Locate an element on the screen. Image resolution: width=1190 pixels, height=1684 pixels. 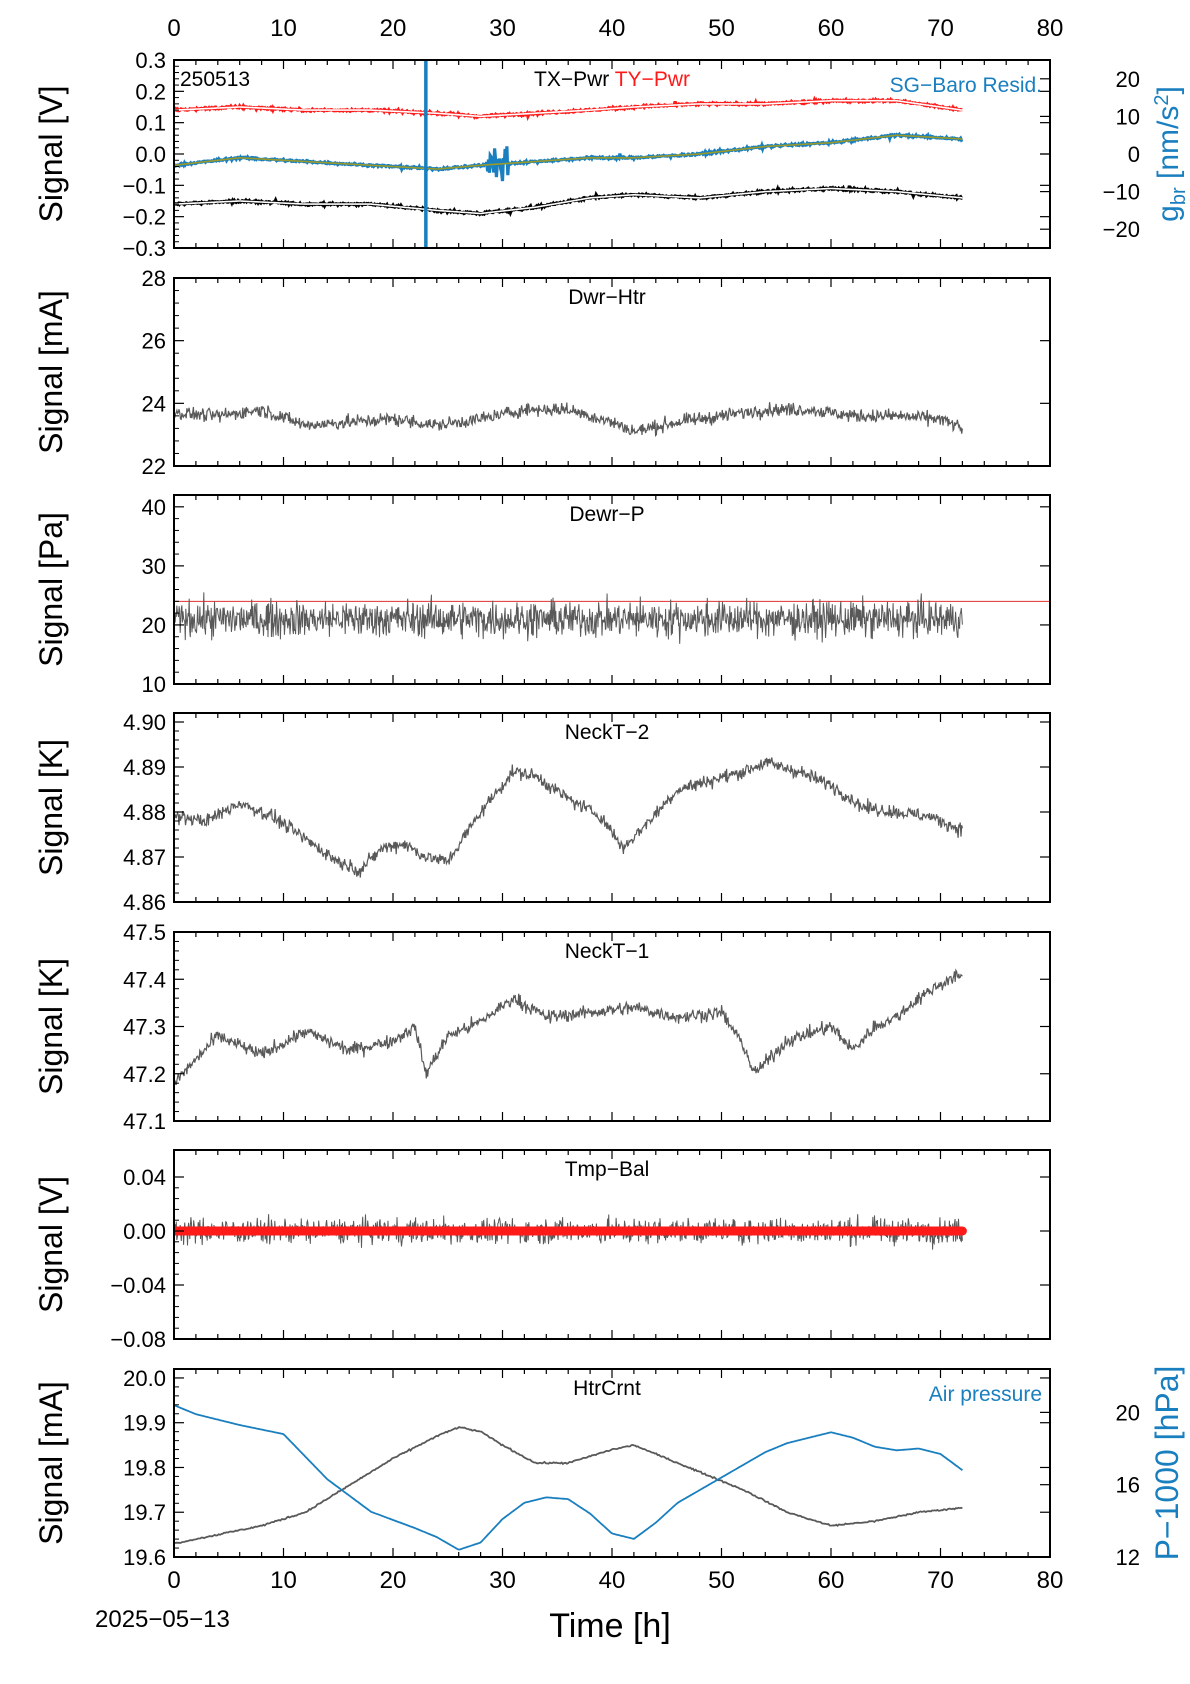
y-tick-label: 47.4 is located at coordinates (144, 979).